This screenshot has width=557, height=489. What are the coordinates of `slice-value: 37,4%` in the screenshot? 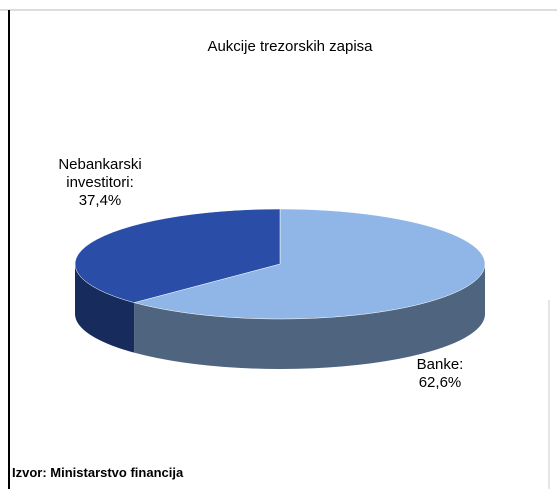 It's located at (100, 200).